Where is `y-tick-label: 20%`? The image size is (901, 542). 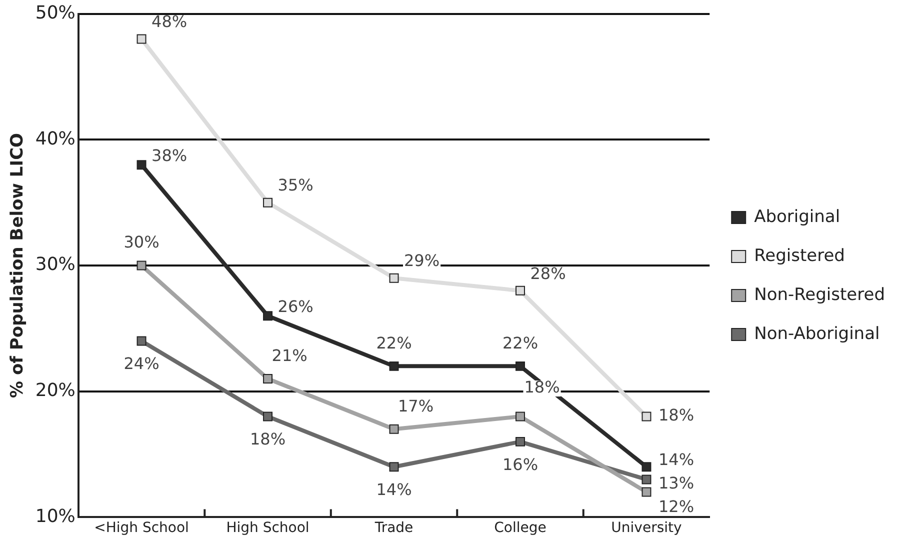 y-tick-label: 20% is located at coordinates (55, 391).